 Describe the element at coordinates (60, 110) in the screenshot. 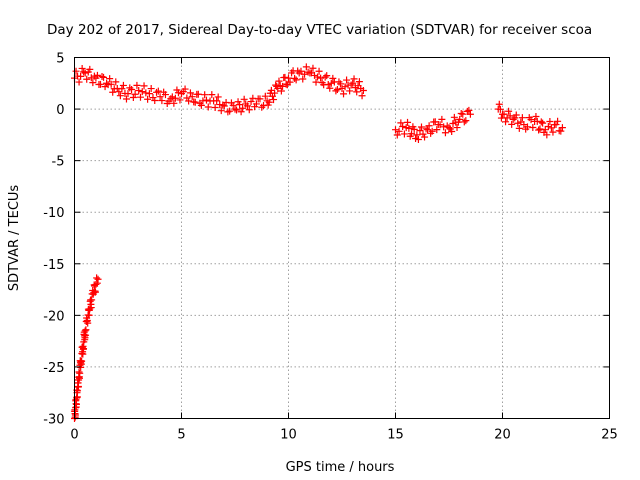

I see `y-tick-label: 0` at that location.